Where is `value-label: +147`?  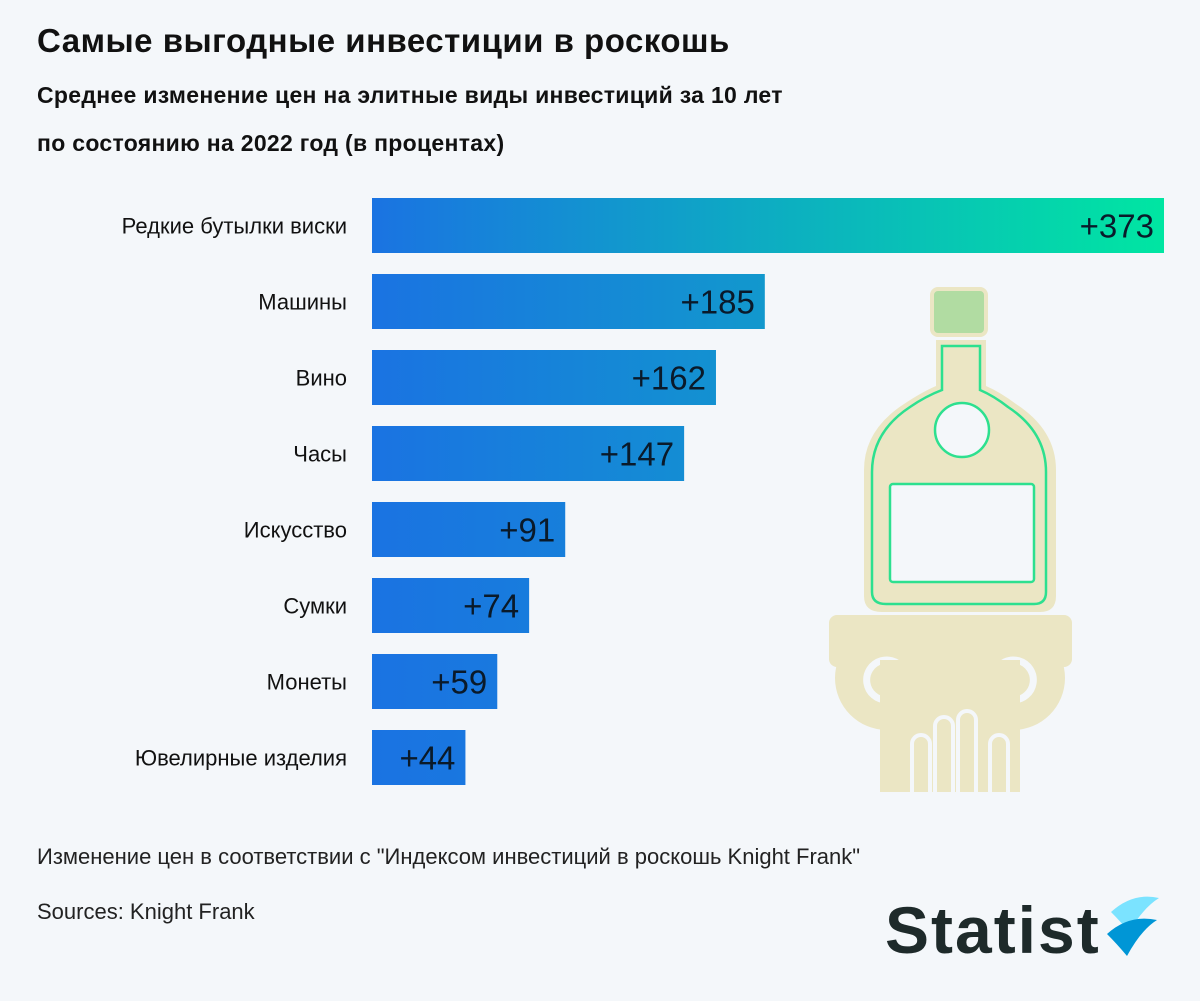
value-label: +147 is located at coordinates (637, 454).